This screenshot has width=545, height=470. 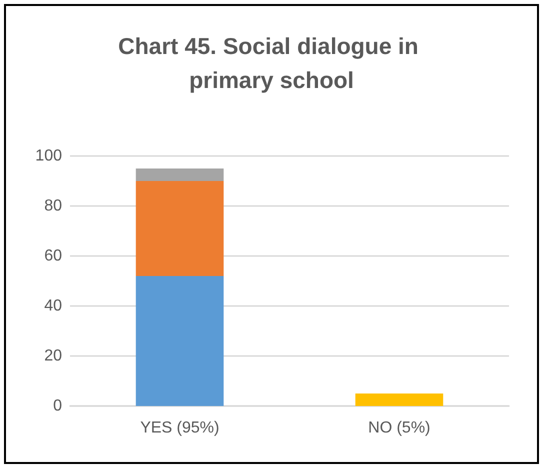 What do you see at coordinates (271, 63) in the screenshot?
I see `chart-title: Chart 45. Social dialogue in primary school` at bounding box center [271, 63].